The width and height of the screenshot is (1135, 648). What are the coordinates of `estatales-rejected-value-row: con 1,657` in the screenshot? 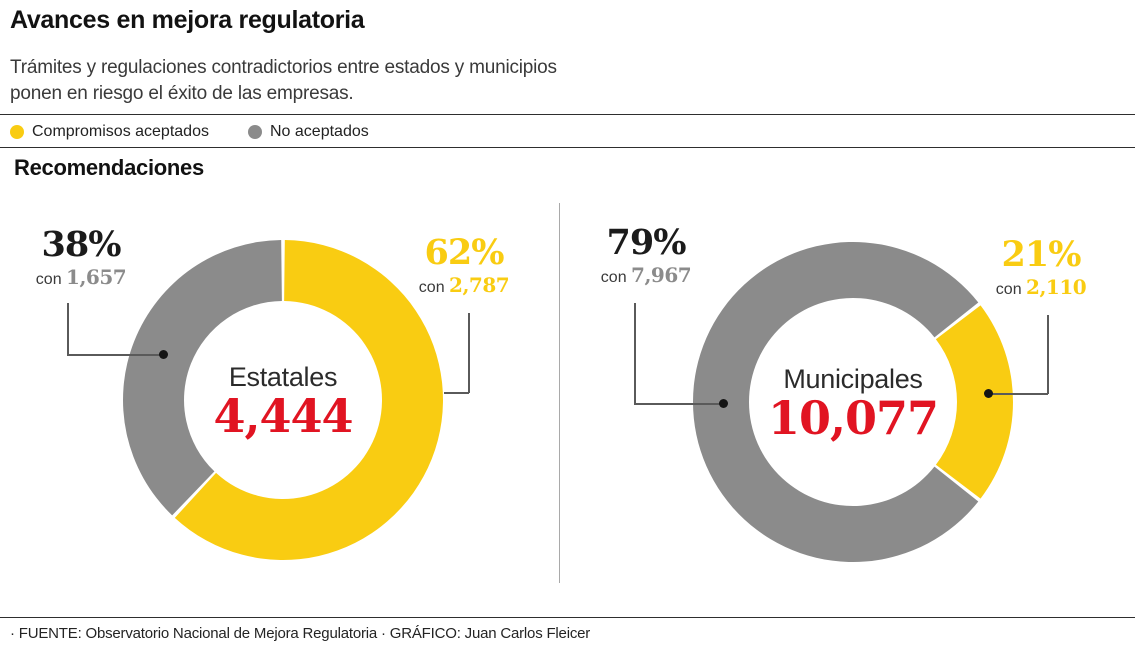 It's located at (81, 277).